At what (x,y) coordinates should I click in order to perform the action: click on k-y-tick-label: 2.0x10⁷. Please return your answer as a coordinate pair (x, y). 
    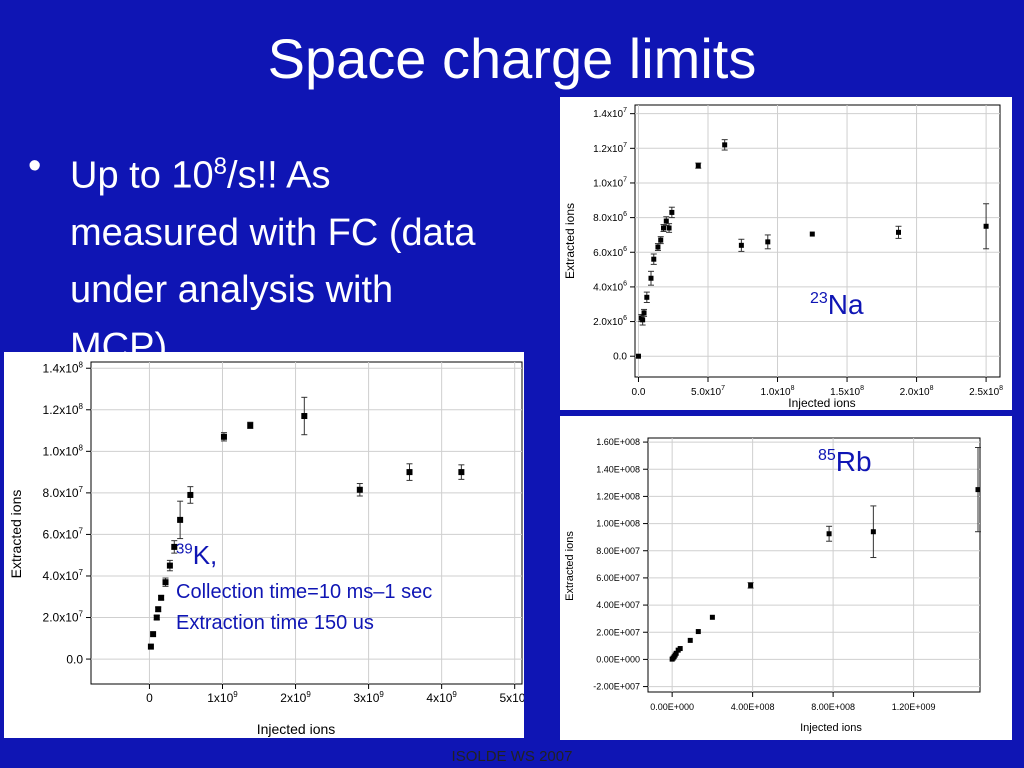
    Looking at the image, I should click on (63, 617).